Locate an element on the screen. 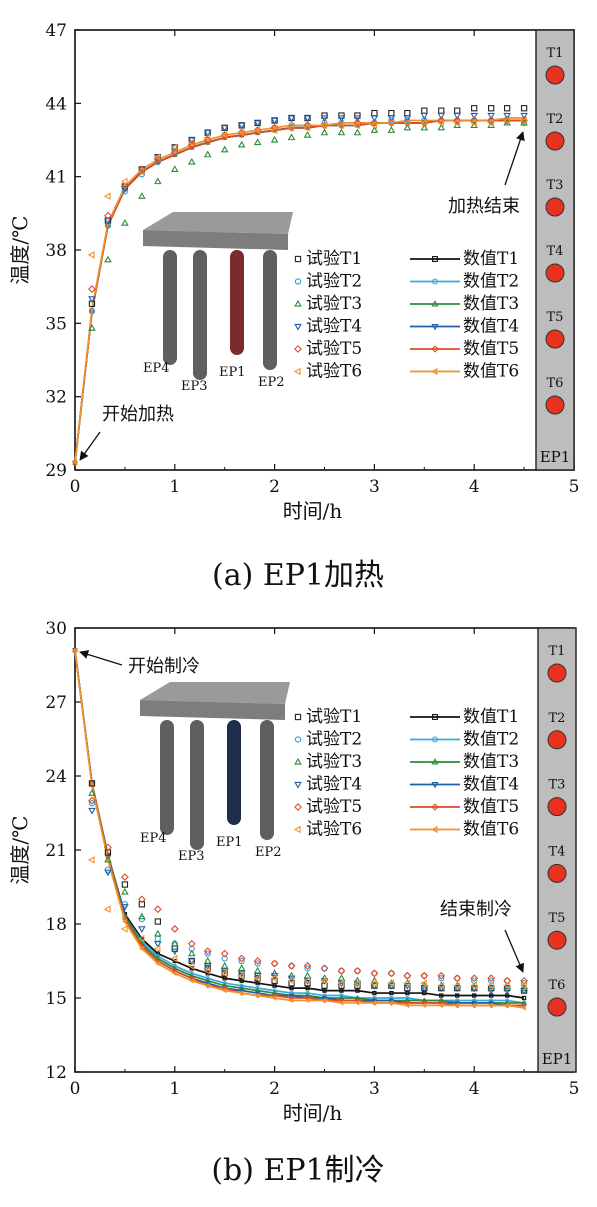 This screenshot has height=1207, width=597. legend-marker-试验T3 is located at coordinates (298, 303).